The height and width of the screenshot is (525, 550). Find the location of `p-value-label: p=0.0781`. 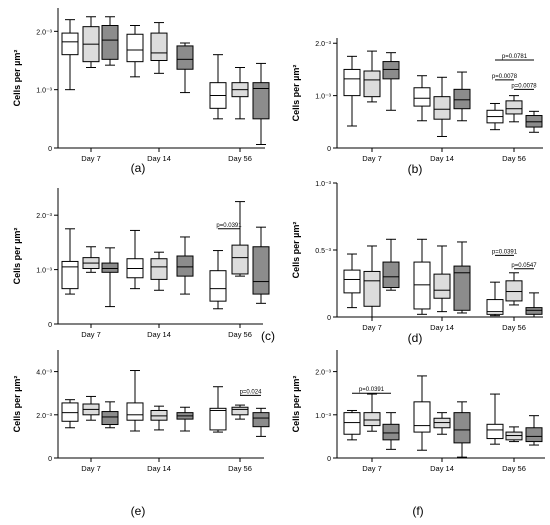

p-value-label: p=0.0781 is located at coordinates (515, 57).